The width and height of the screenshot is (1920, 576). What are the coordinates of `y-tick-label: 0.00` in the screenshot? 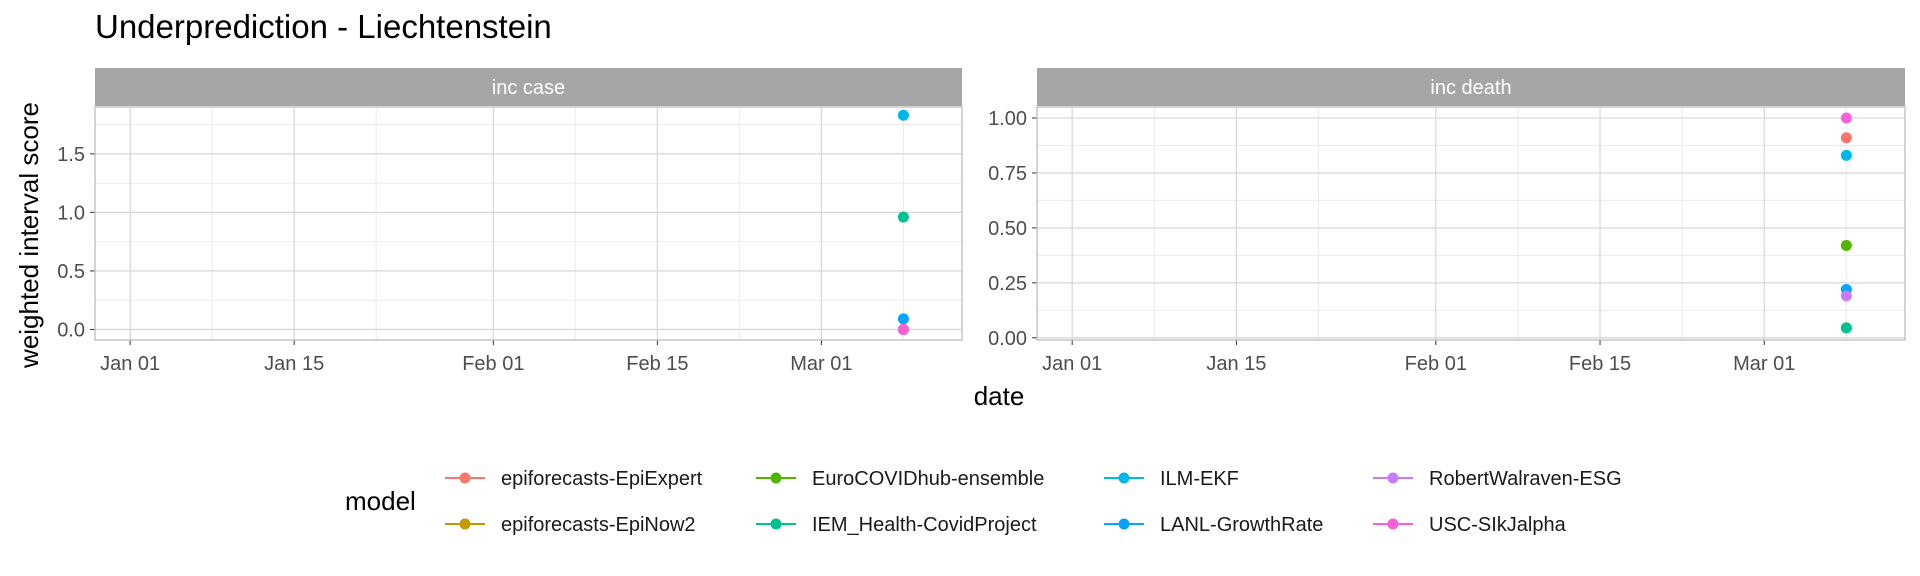 It's located at (1007, 339).